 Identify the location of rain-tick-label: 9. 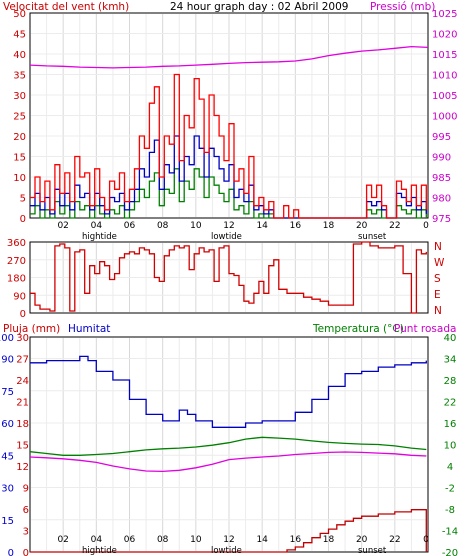
(26, 489).